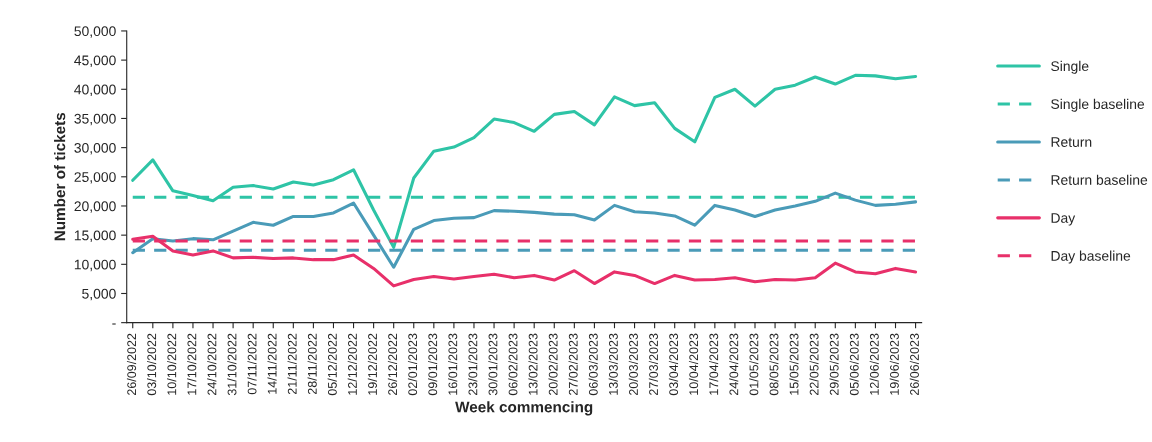 Image resolution: width=1152 pixels, height=442 pixels. I want to click on x-tick-label: 05/12/2022, so click(332, 364).